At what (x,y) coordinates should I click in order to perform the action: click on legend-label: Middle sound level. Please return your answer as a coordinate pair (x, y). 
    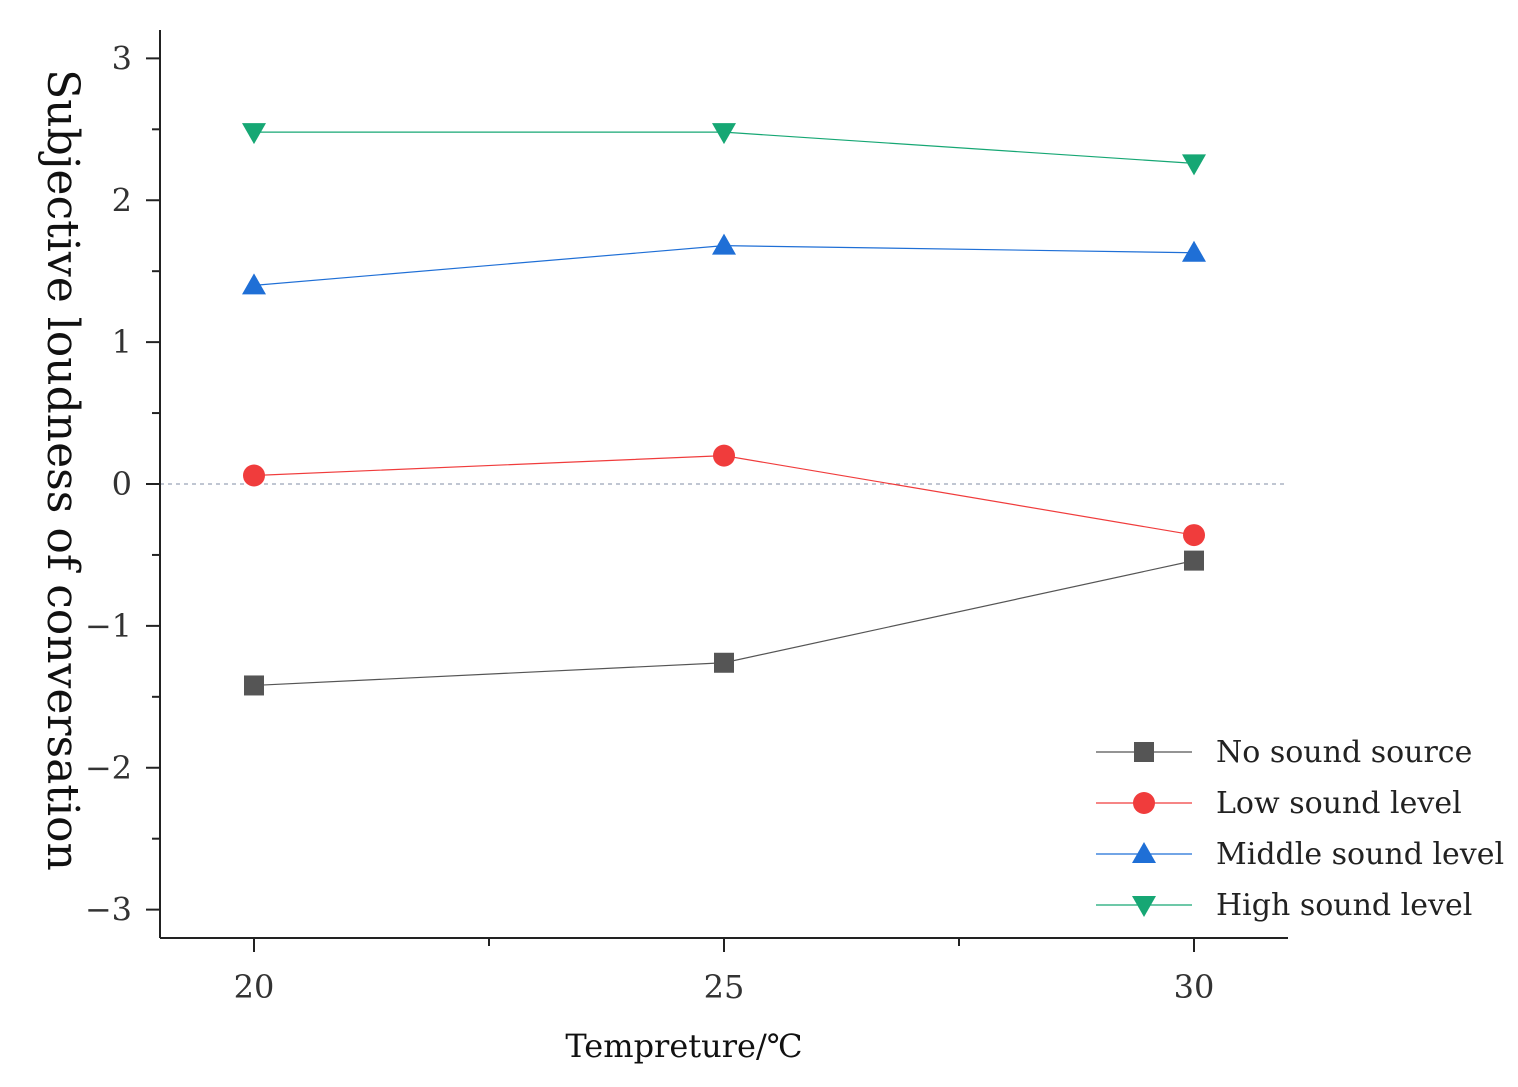
    Looking at the image, I should click on (1360, 854).